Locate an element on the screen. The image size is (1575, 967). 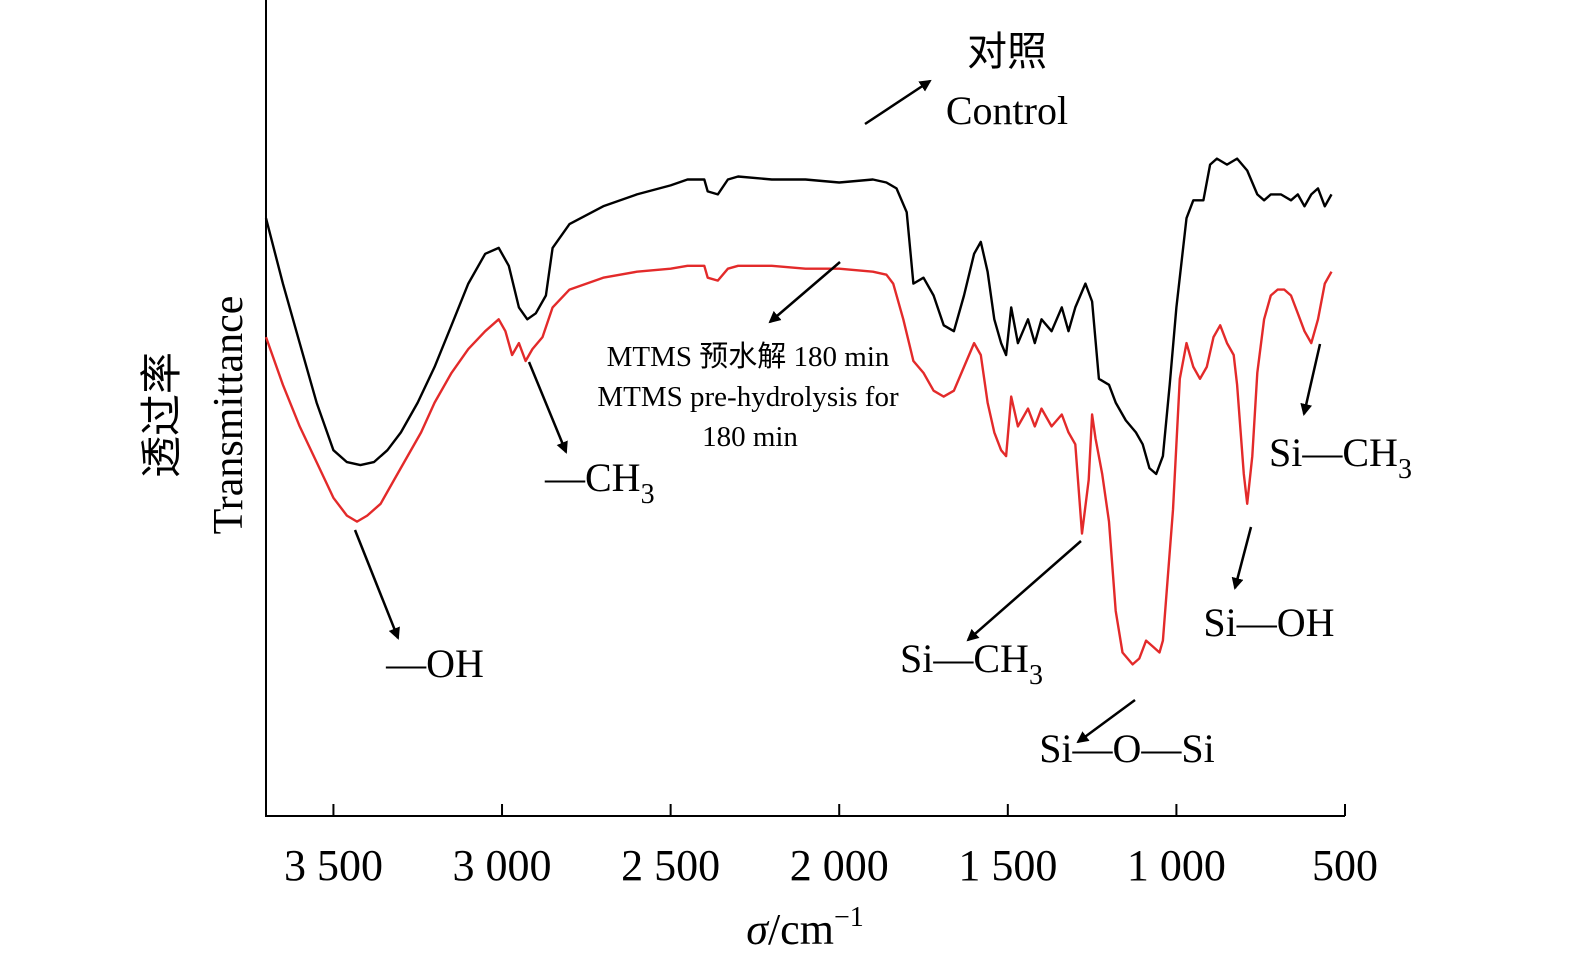
x-tick-label: 2 500 is located at coordinates (670, 865).